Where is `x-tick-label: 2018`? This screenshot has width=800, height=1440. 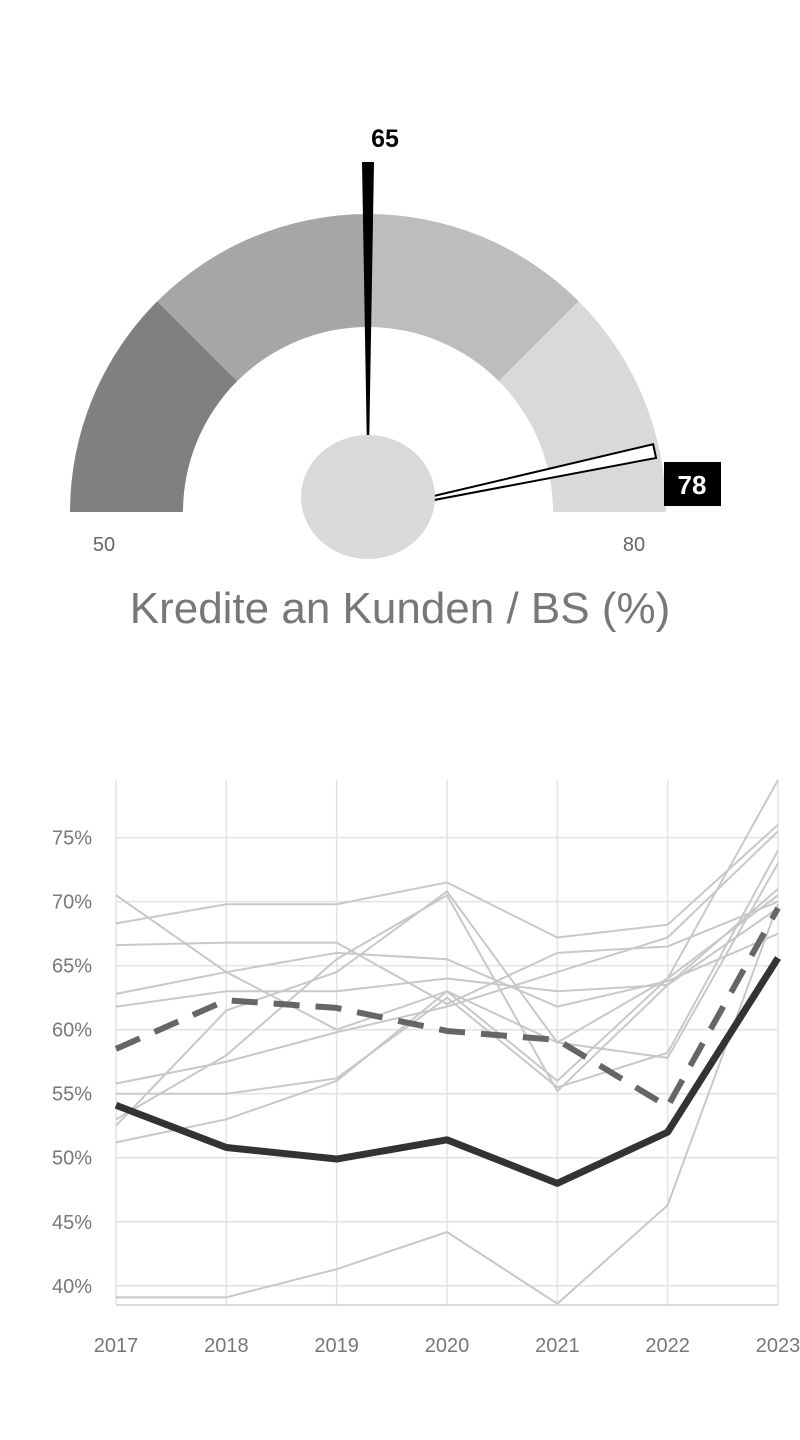
x-tick-label: 2018 is located at coordinates (226, 1346).